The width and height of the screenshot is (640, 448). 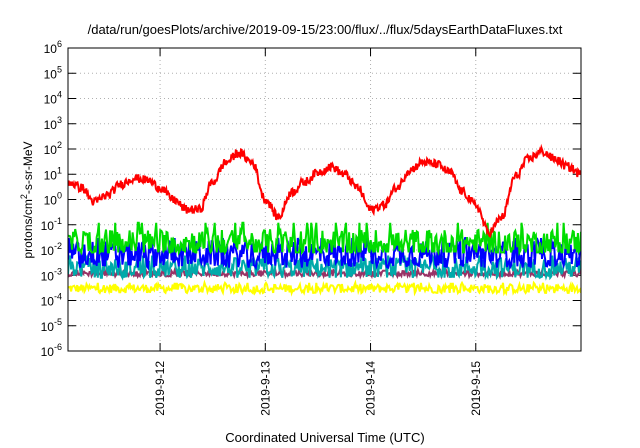 I want to click on y-tick-label: 10⁻⁶, so click(x=51, y=350).